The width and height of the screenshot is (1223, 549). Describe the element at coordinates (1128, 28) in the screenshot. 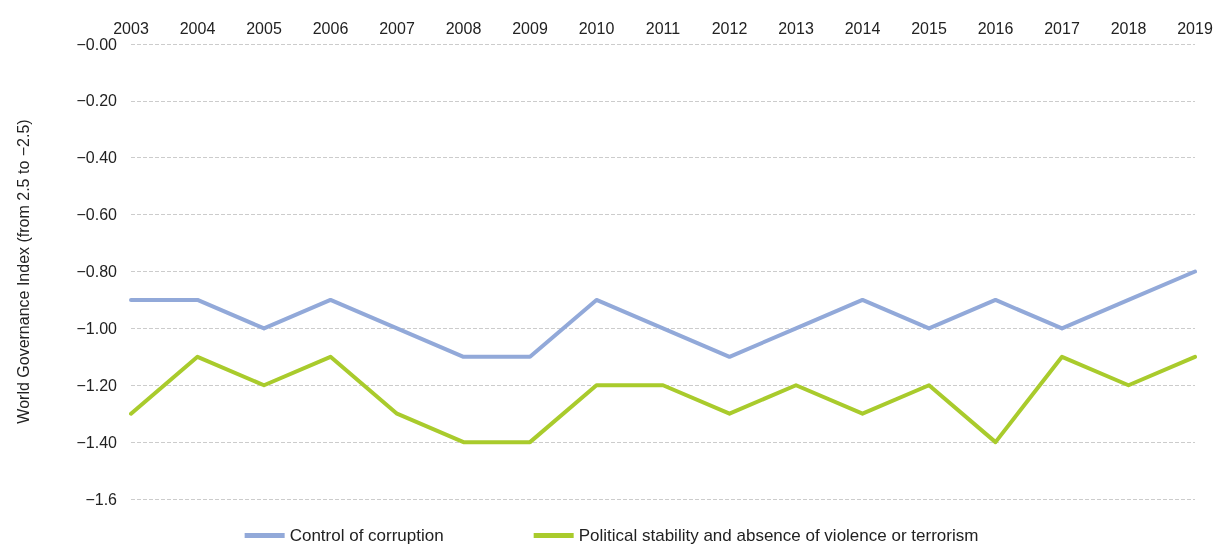

I see `x-tick-label: 2018` at that location.